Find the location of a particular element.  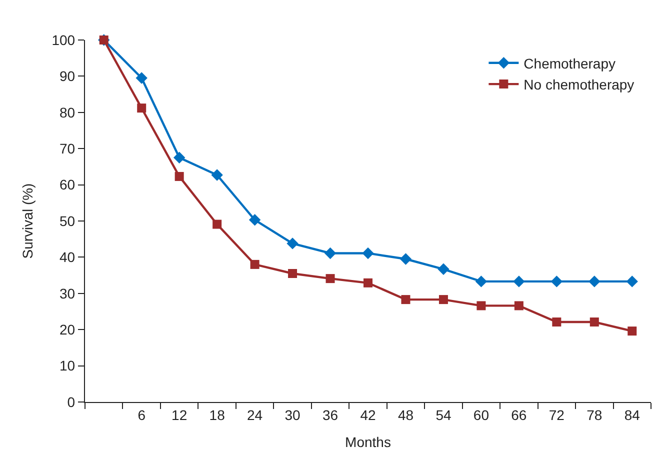

x-tick-label: 42 is located at coordinates (368, 414).